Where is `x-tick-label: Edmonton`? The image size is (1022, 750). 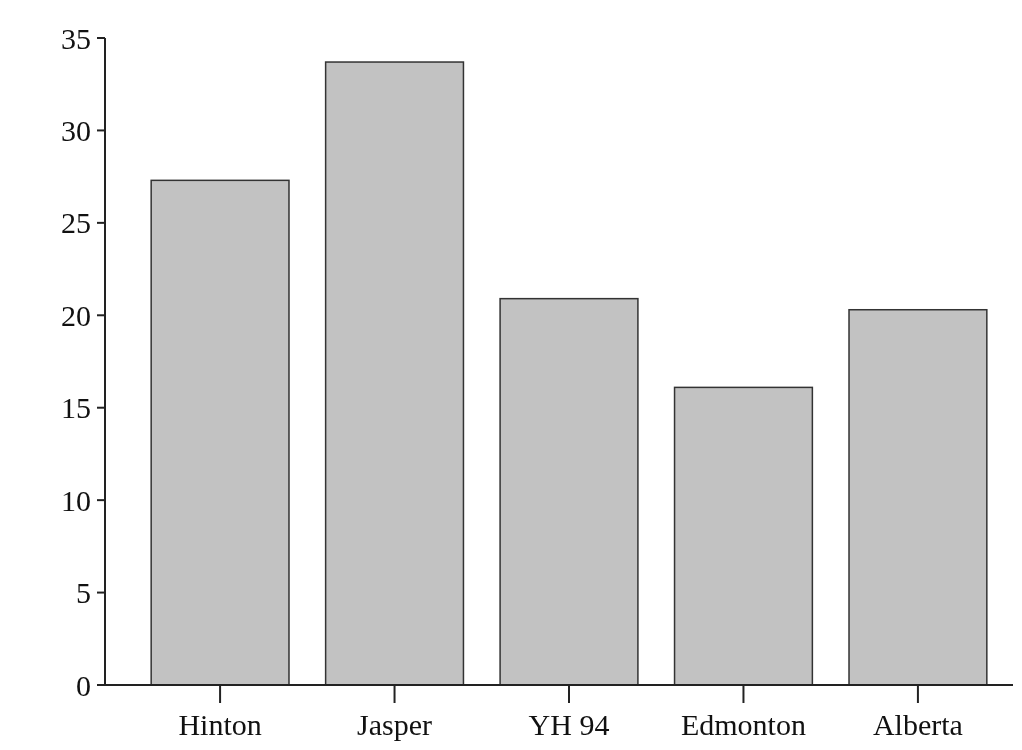
x-tick-label: Edmonton is located at coordinates (743, 724).